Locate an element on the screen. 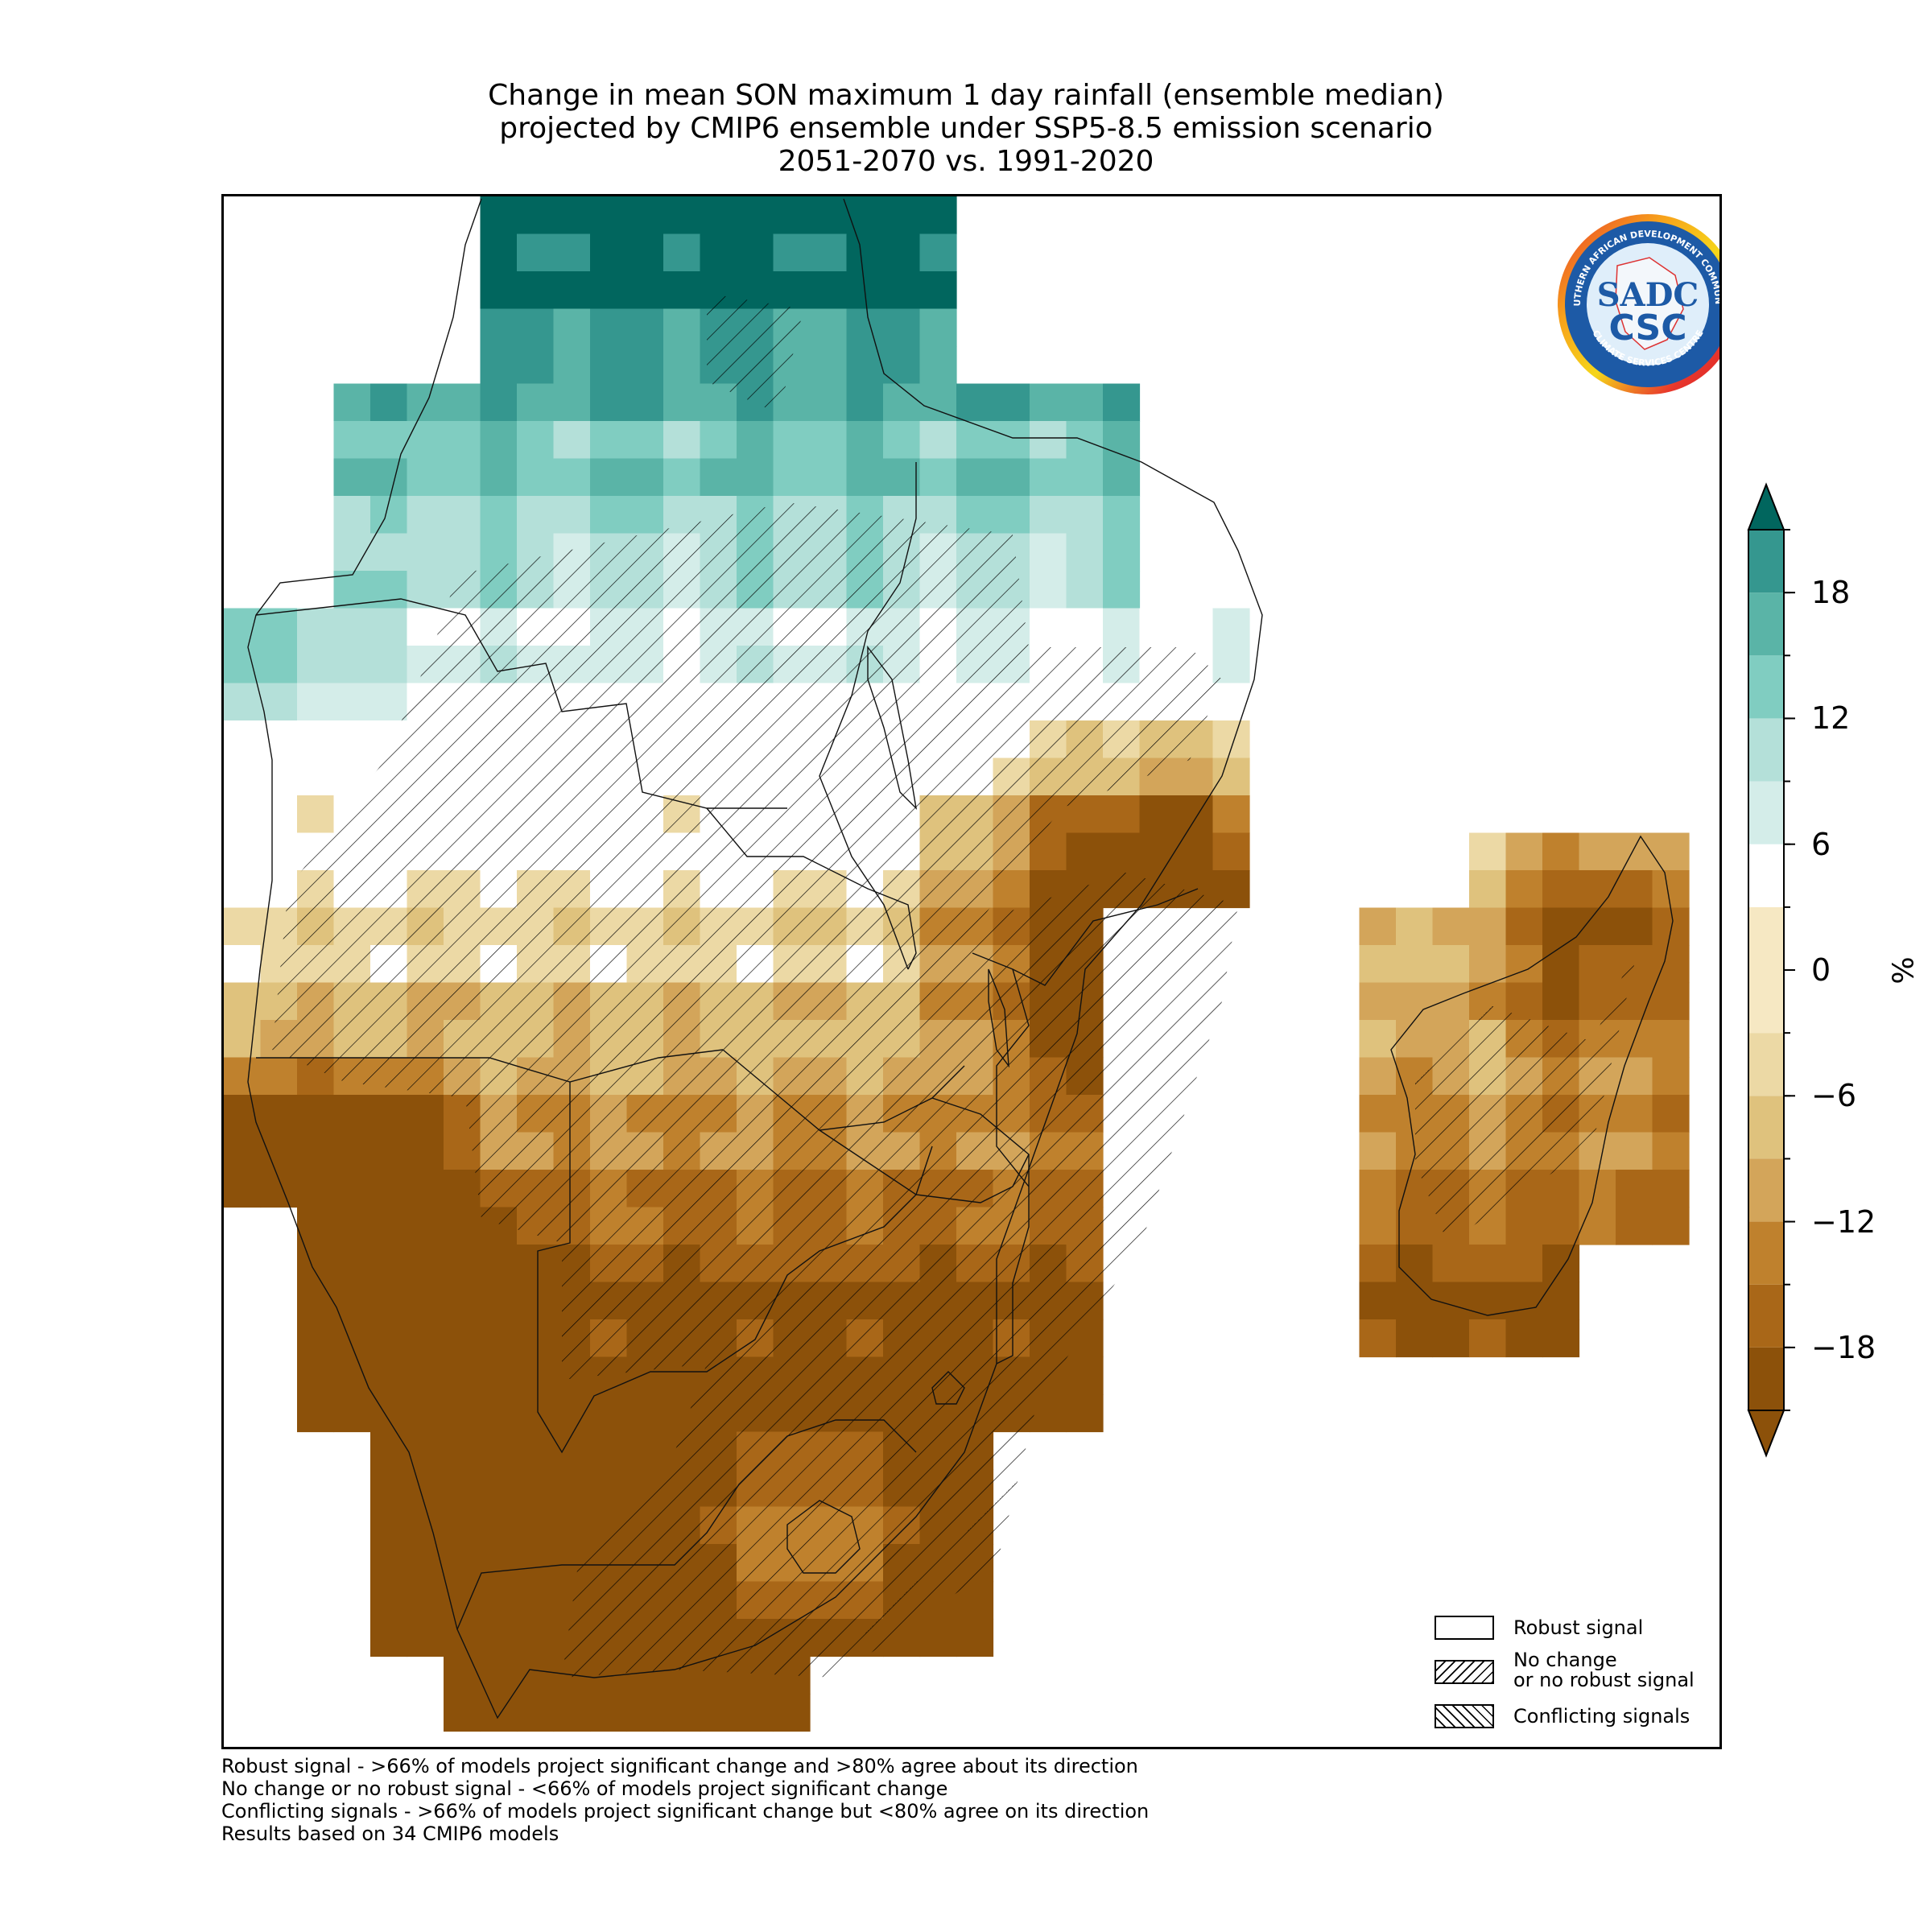 The width and height of the screenshot is (1932, 1932). colorbar-tick-label: 18 is located at coordinates (1831, 593).